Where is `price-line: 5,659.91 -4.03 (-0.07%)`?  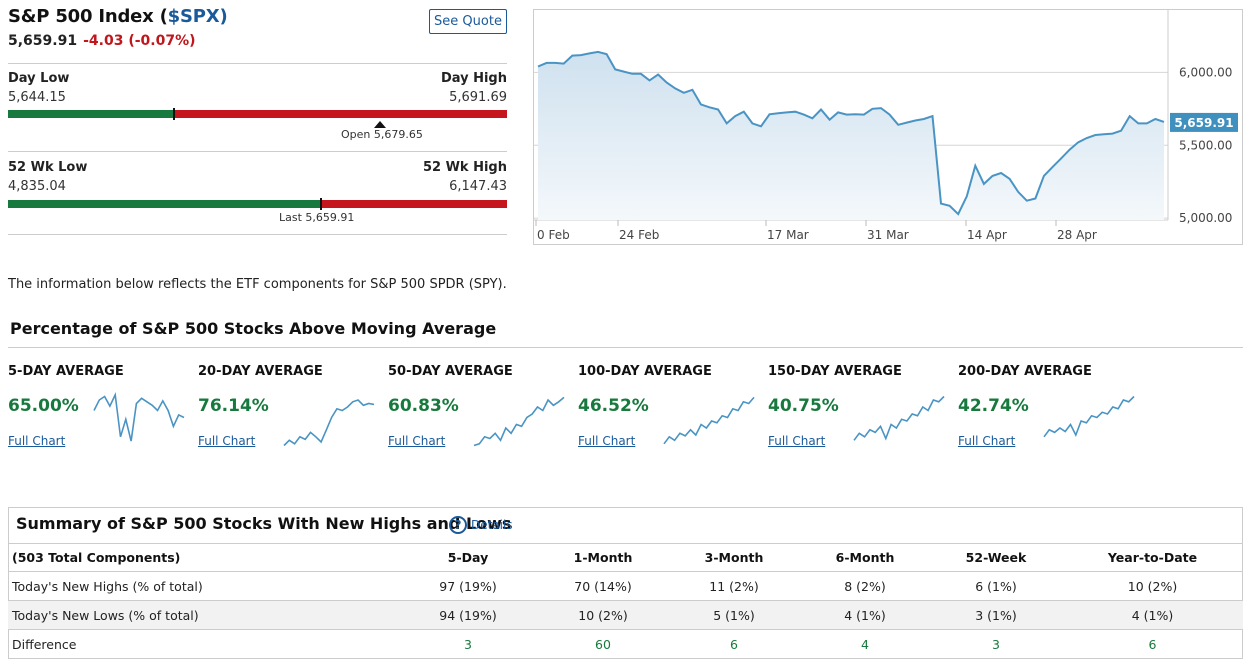 price-line: 5,659.91 -4.03 (-0.07%) is located at coordinates (102, 41).